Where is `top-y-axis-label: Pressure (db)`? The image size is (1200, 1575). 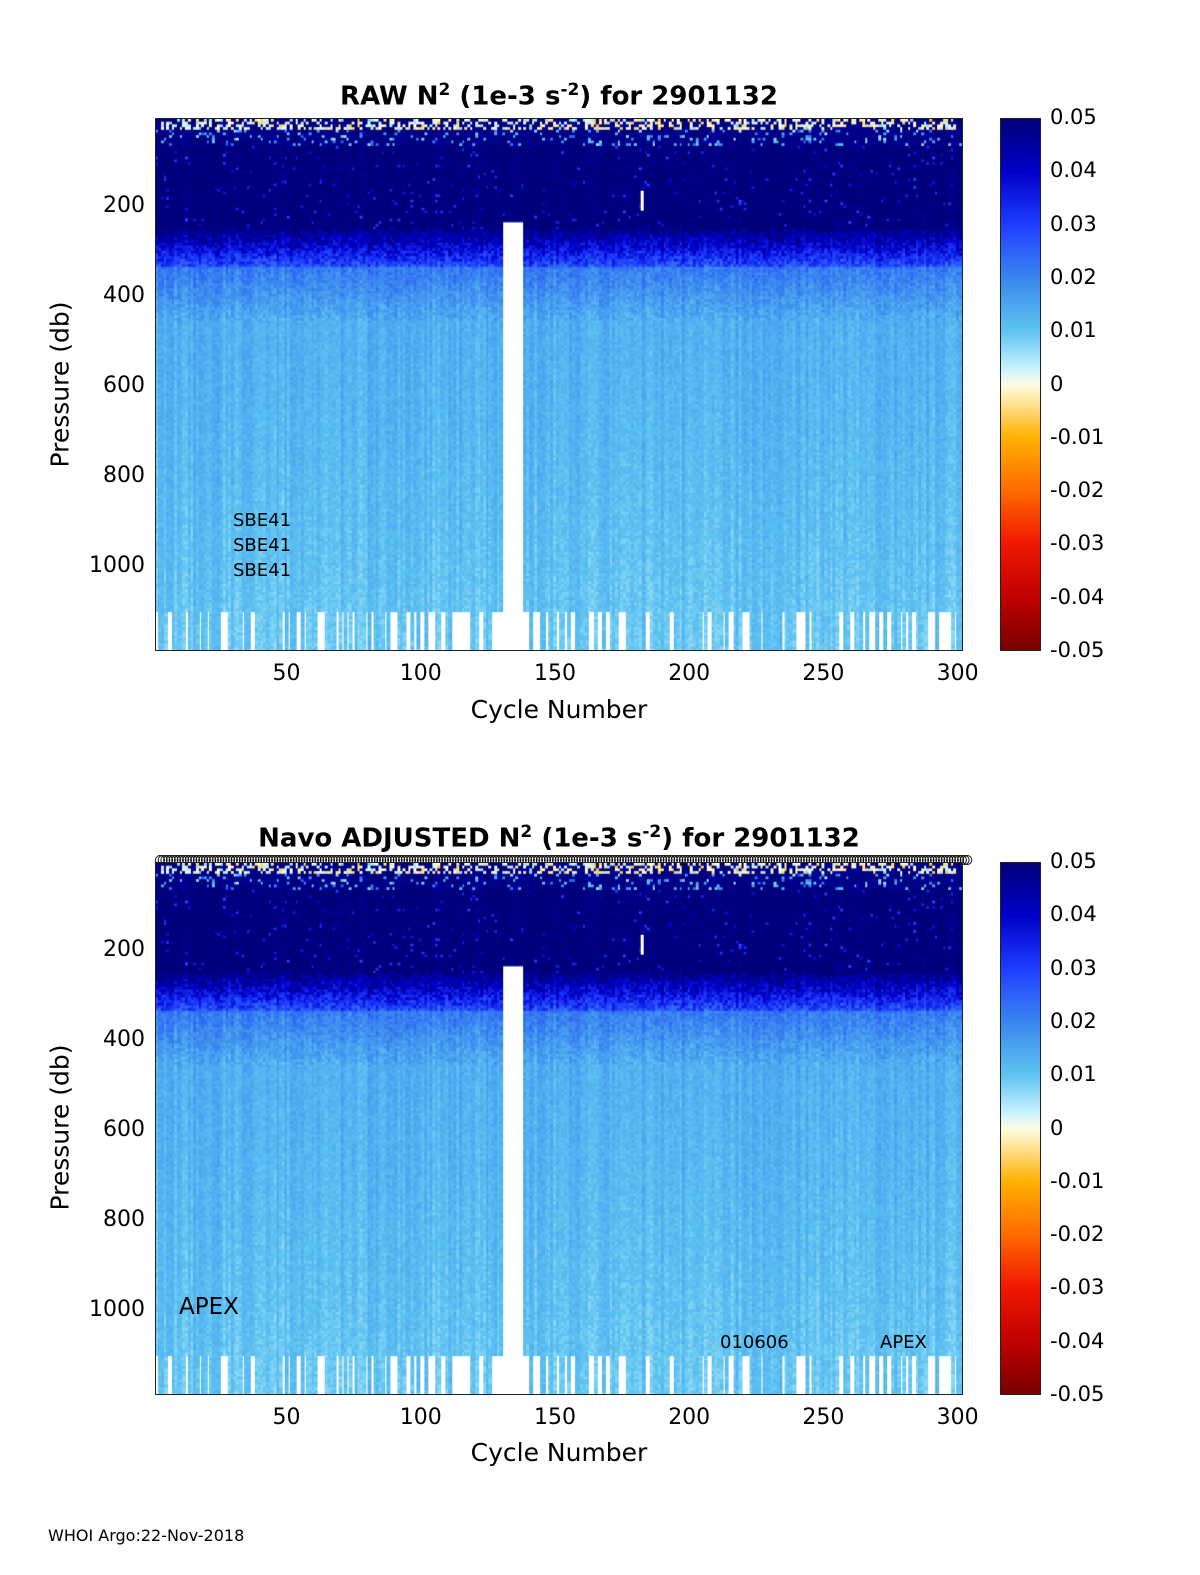 top-y-axis-label: Pressure (db) is located at coordinates (60, 384).